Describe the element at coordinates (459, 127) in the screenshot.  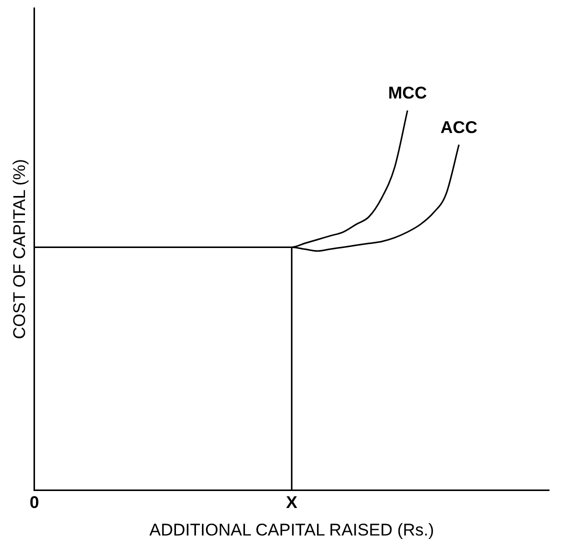
I see `series-label: ACC` at that location.